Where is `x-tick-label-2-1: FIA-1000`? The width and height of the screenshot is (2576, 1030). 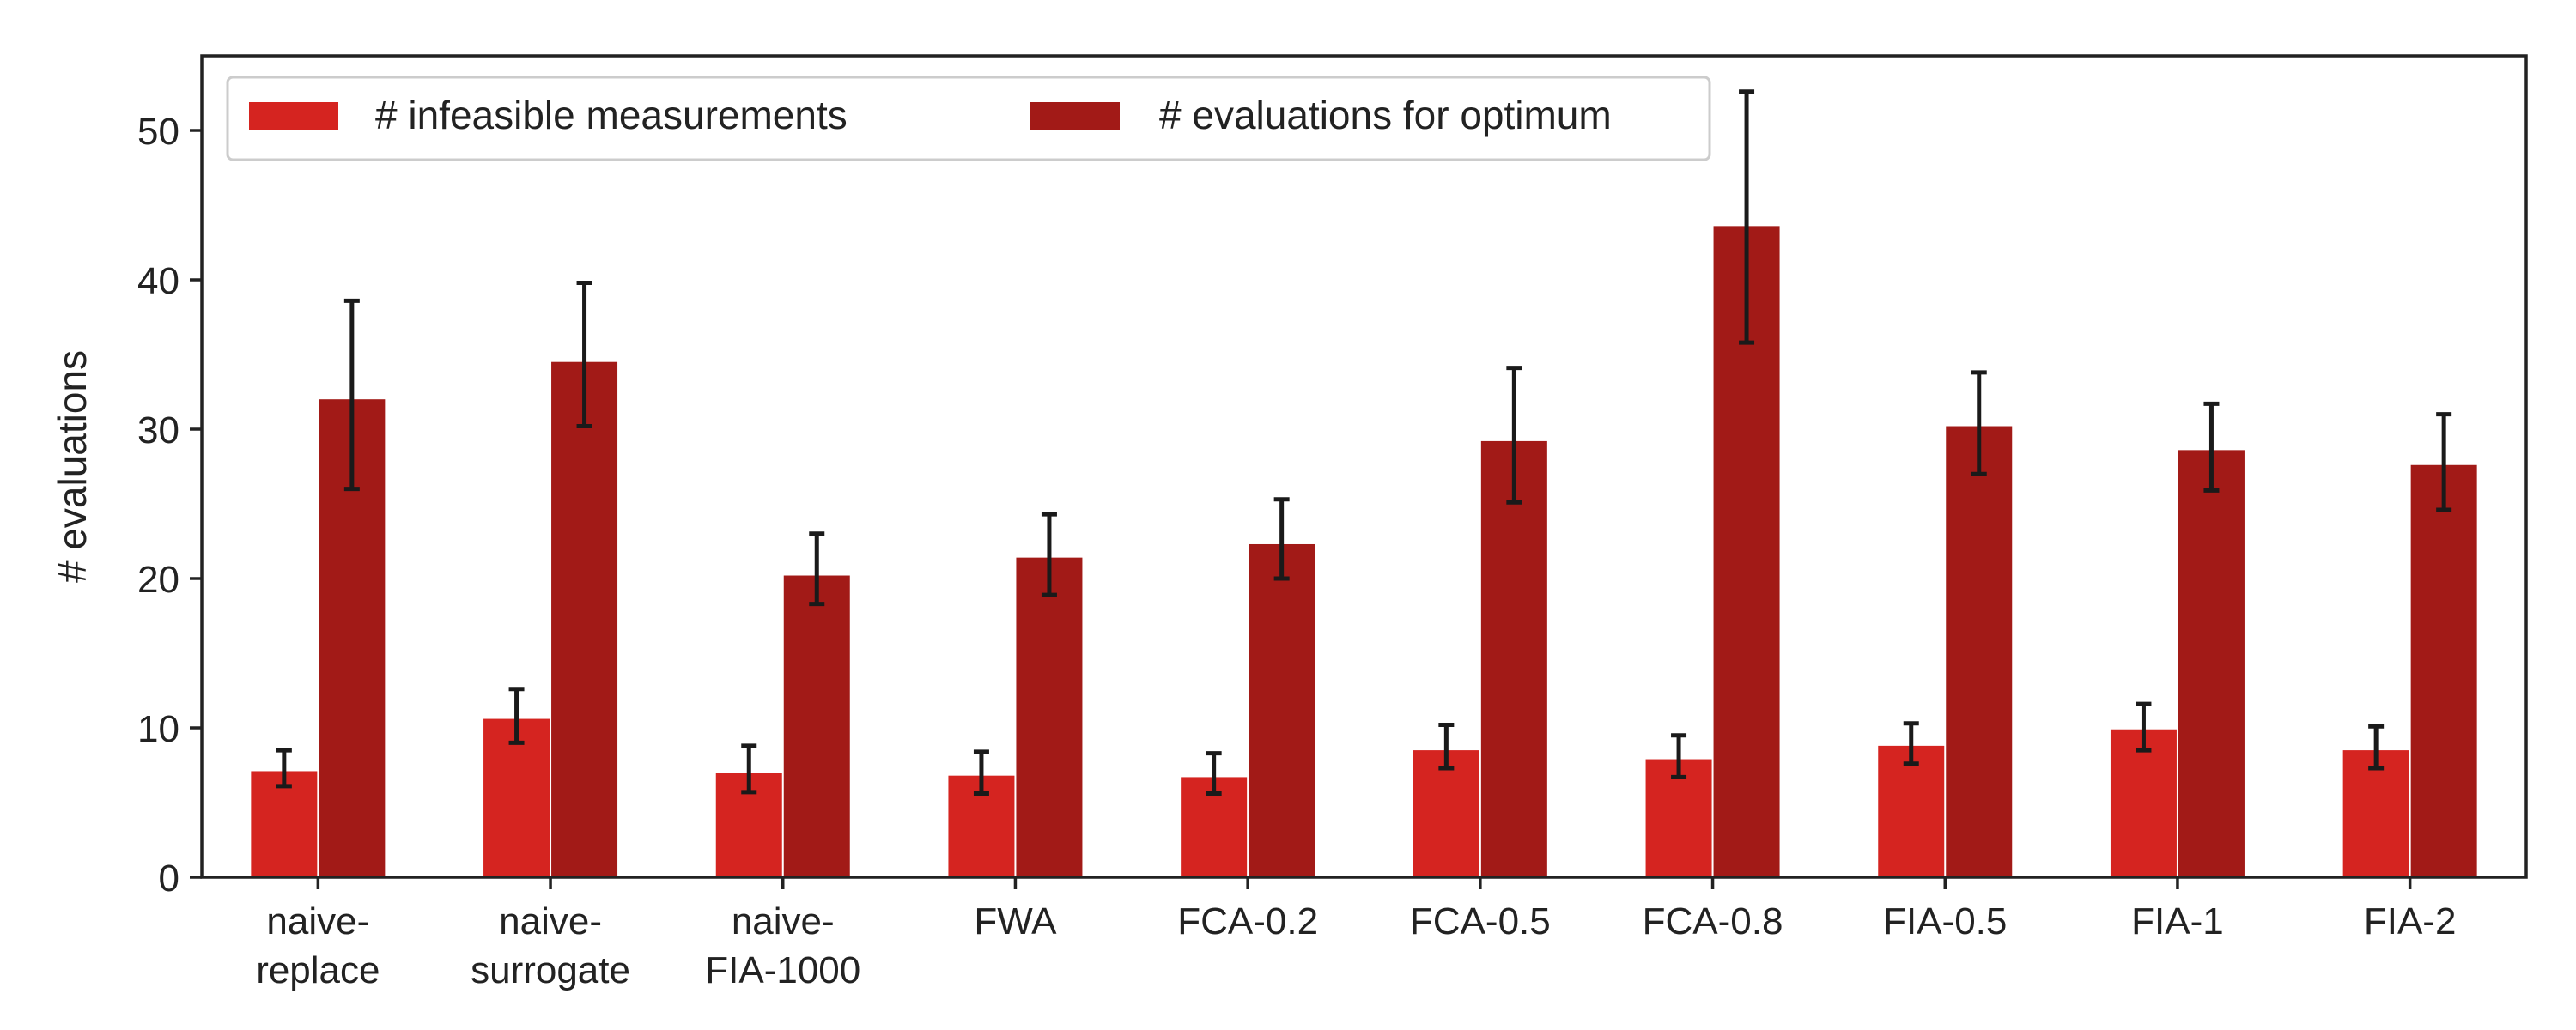
x-tick-label-2-1: FIA-1000 is located at coordinates (782, 970).